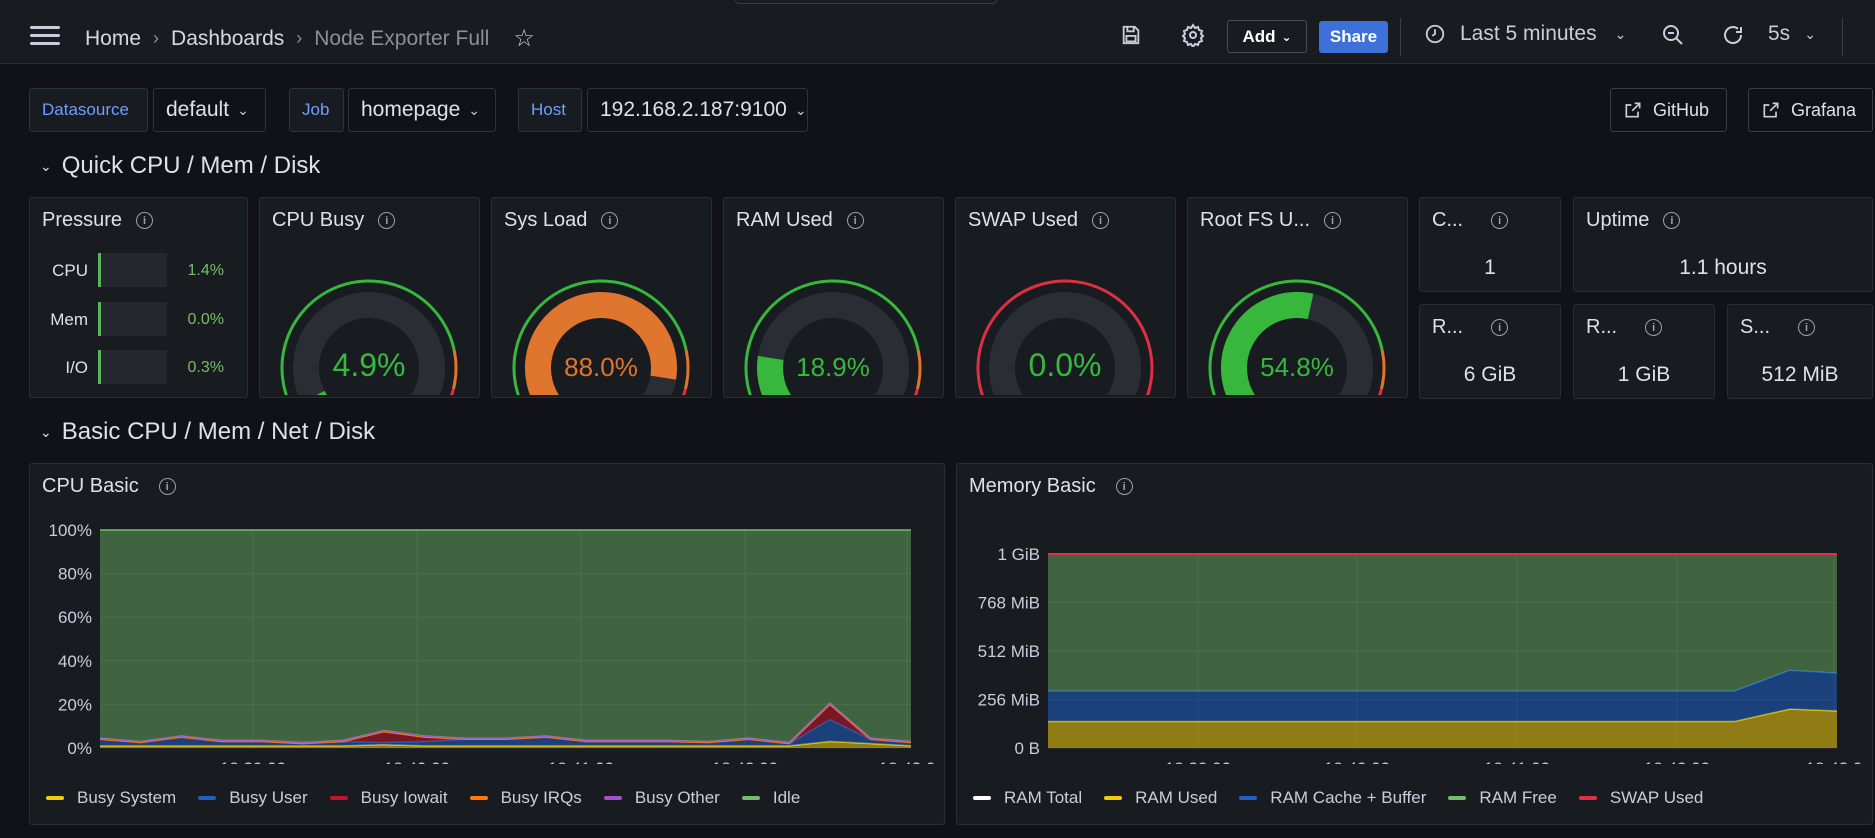  I want to click on host-value: 192.168.2.187:9100, so click(693, 109).